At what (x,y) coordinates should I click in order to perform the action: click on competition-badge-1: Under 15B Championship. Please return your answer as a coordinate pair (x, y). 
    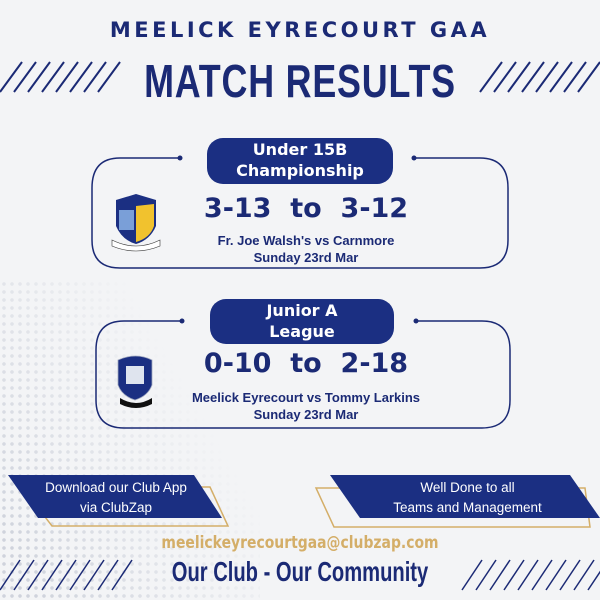
    Looking at the image, I should click on (300, 161).